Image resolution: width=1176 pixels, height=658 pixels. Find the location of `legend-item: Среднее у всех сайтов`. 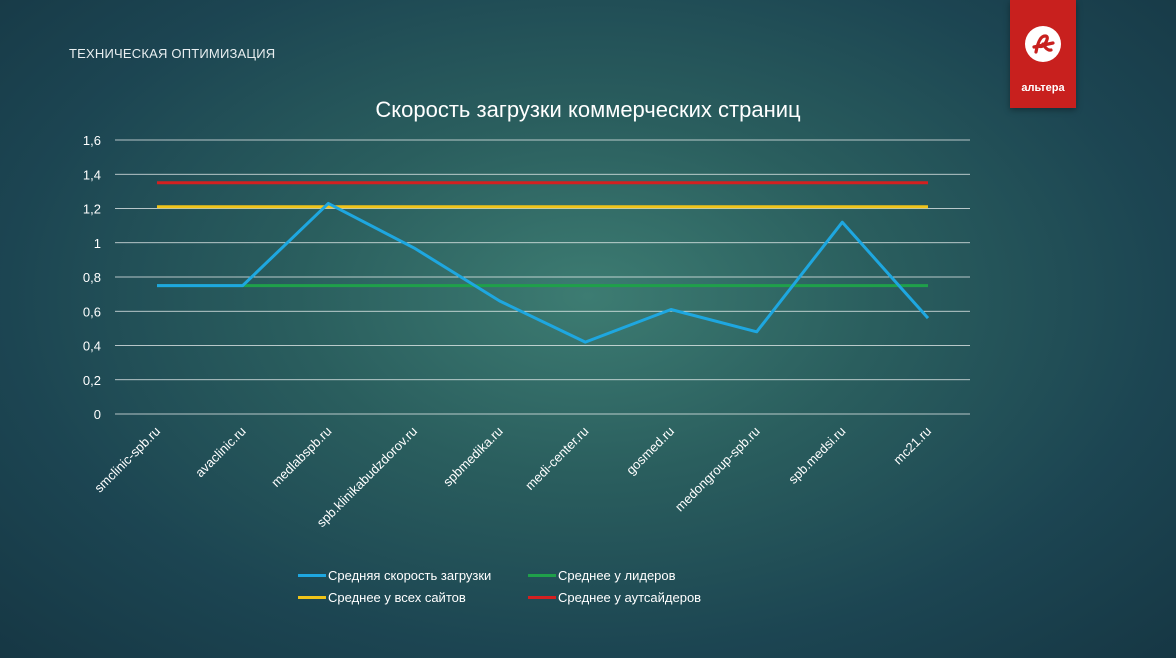

legend-item: Среднее у всех сайтов is located at coordinates (382, 597).